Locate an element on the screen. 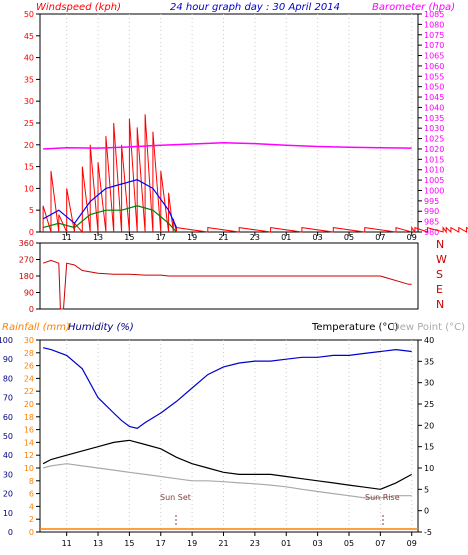  baro-ytick-label: 1080 is located at coordinates (434, 24).